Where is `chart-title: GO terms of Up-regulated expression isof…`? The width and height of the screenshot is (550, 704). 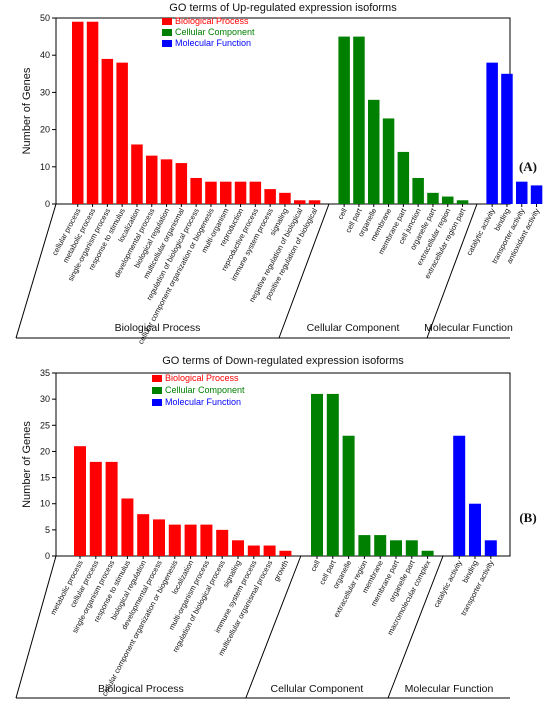
chart-title: GO terms of Up-regulated expression isof… is located at coordinates (283, 8).